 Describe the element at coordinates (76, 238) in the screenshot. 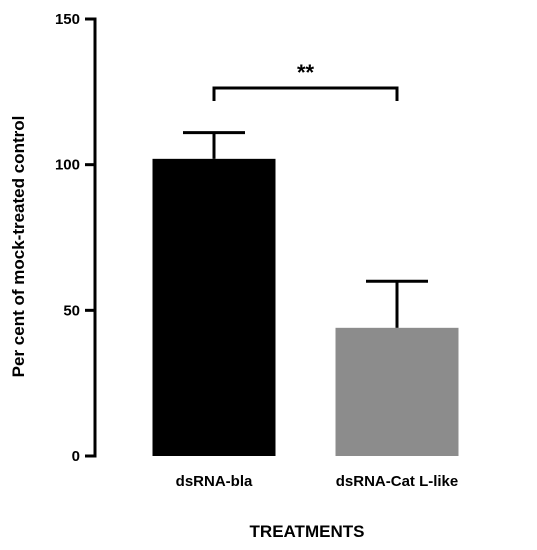

I see `y-axis: 0 50 100 150` at that location.